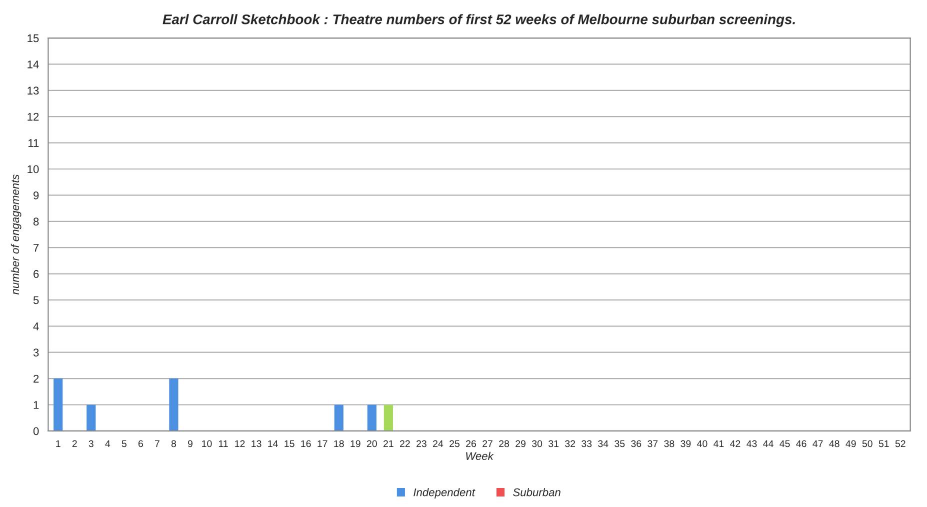  What do you see at coordinates (504, 444) in the screenshot?
I see `x-tick-label: 28` at bounding box center [504, 444].